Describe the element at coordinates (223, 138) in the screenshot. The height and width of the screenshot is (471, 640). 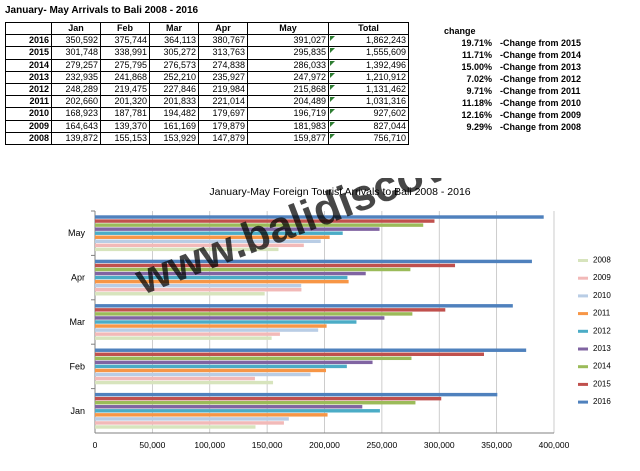
I see `table-value-cell: 147,879` at that location.